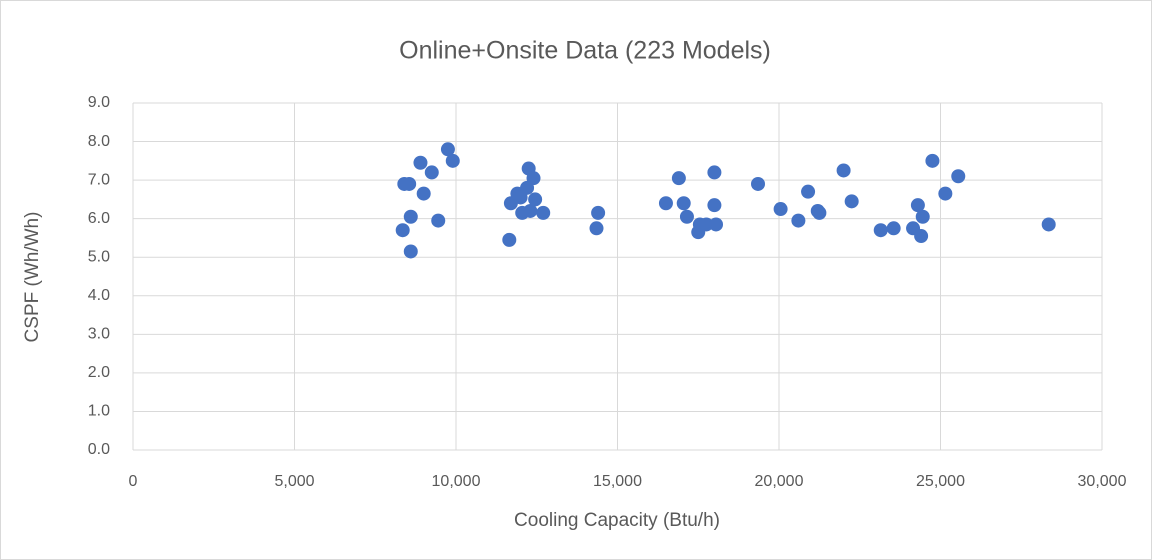 Image resolution: width=1152 pixels, height=560 pixels. What do you see at coordinates (99, 372) in the screenshot?
I see `y-tick-label: 2.0` at bounding box center [99, 372].